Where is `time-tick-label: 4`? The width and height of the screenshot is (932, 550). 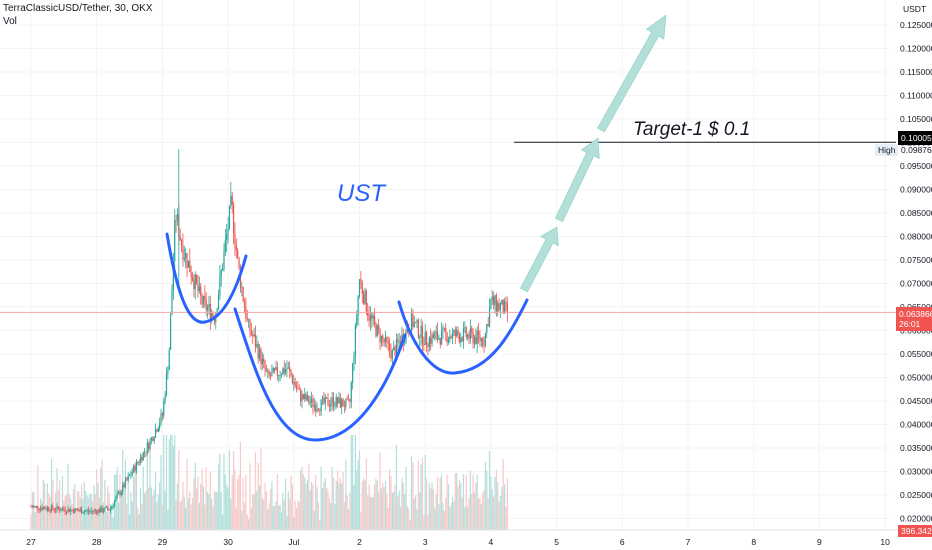 time-tick-label: 4 is located at coordinates (491, 542).